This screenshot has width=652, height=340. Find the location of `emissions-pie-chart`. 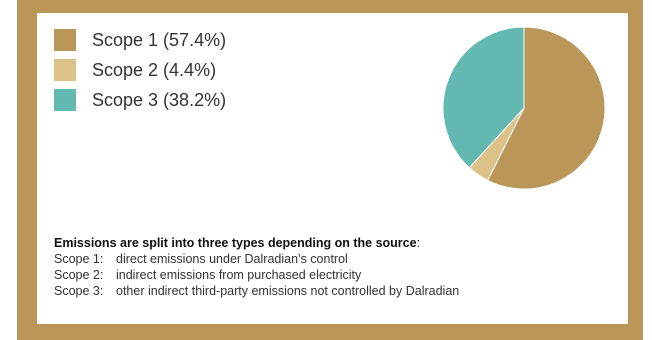

emissions-pie-chart is located at coordinates (524, 108).